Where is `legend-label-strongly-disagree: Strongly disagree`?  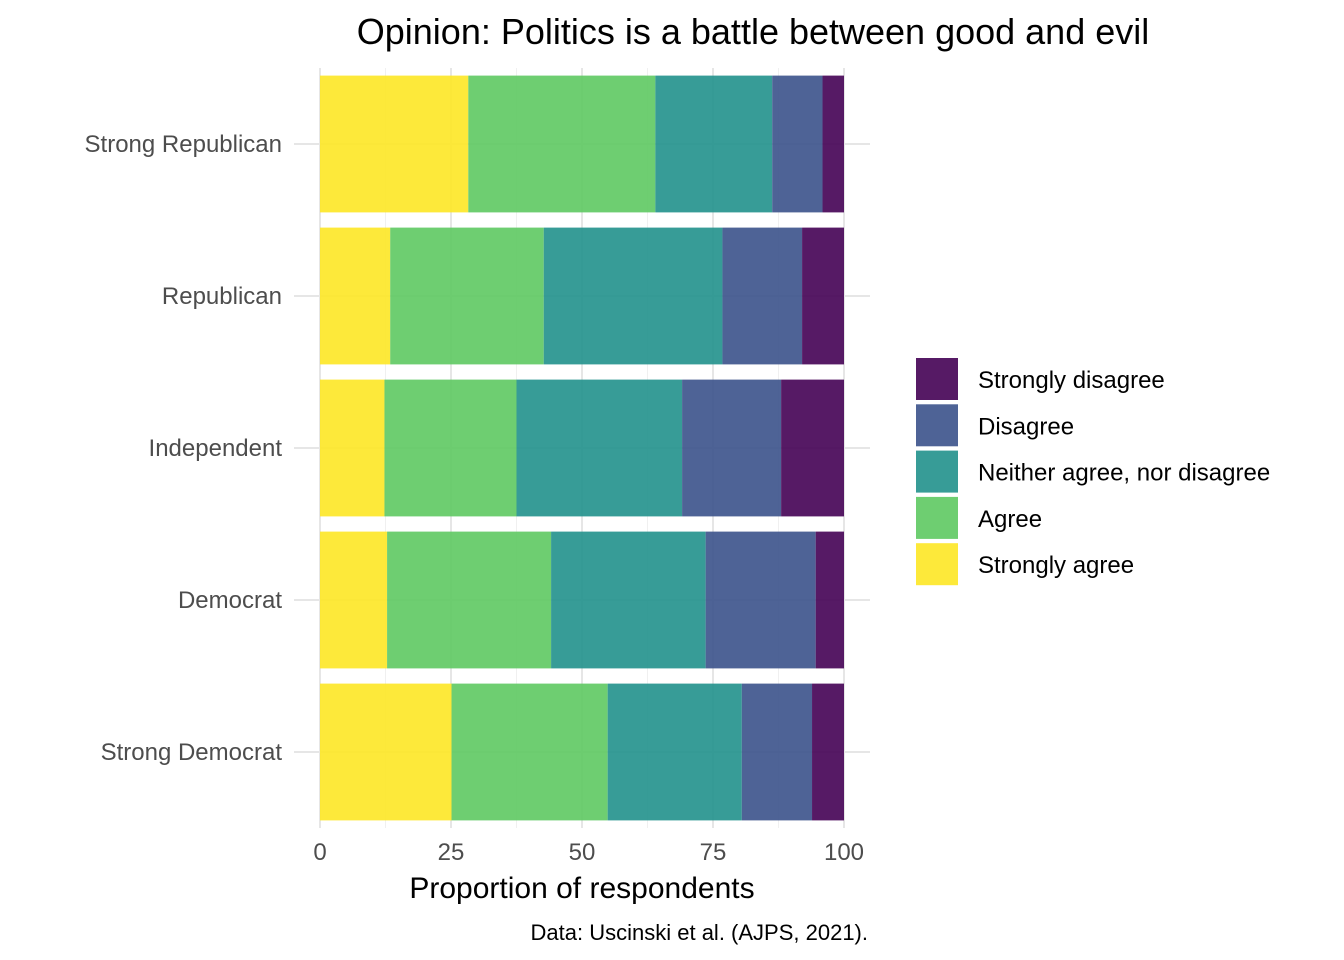
legend-label-strongly-disagree: Strongly disagree is located at coordinates (1071, 380).